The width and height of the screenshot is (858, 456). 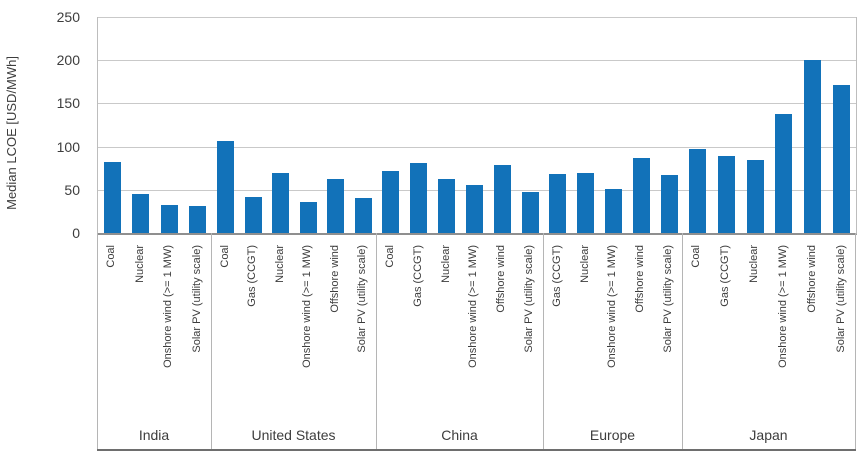 What do you see at coordinates (68, 60) in the screenshot?
I see `y-tick-label-200: 200` at bounding box center [68, 60].